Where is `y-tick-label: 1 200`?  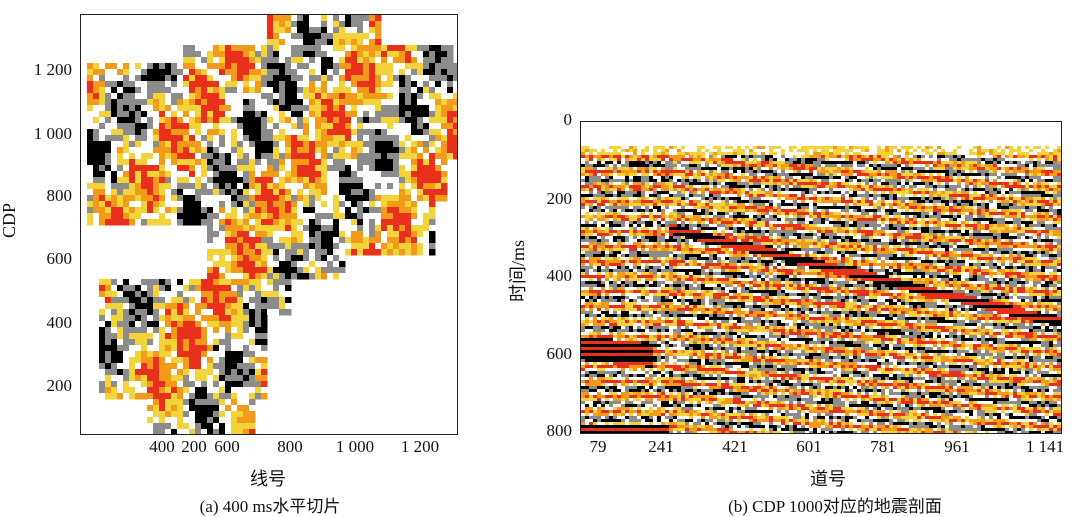 y-tick-label: 1 200 is located at coordinates (52, 69).